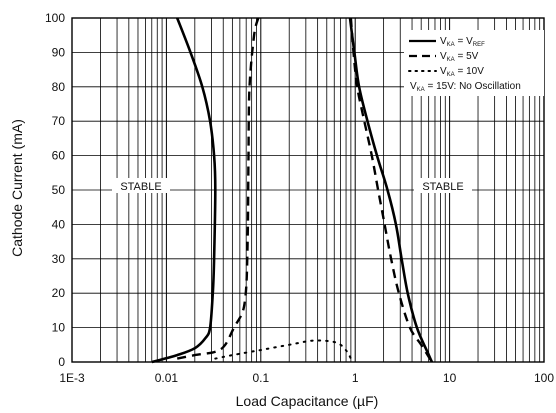 The height and width of the screenshot is (413, 556). Describe the element at coordinates (59, 224) in the screenshot. I see `y-tick-label: 40` at that location.